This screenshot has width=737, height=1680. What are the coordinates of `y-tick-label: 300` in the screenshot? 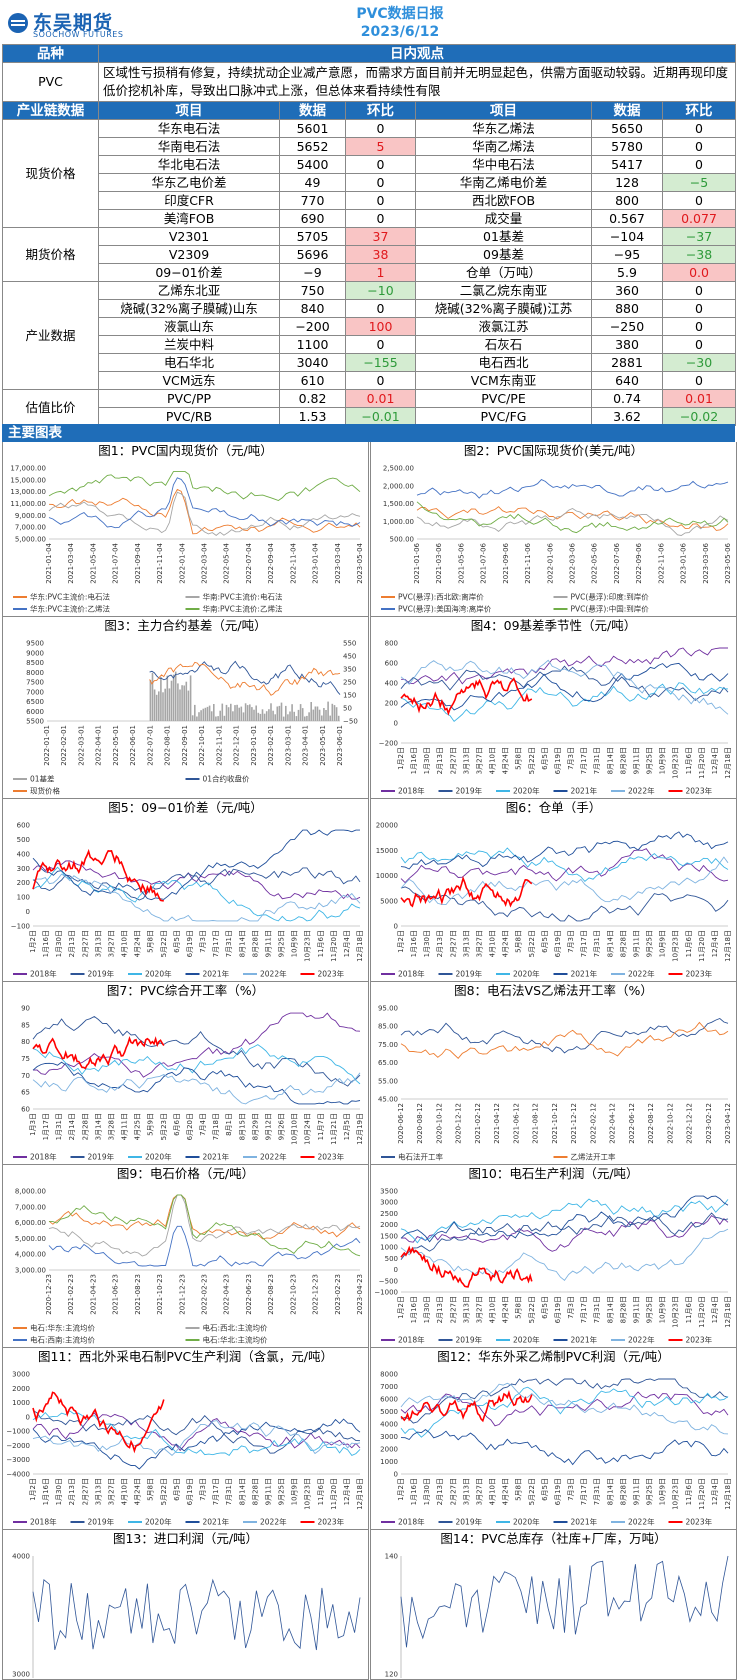 It's located at (23, 869).